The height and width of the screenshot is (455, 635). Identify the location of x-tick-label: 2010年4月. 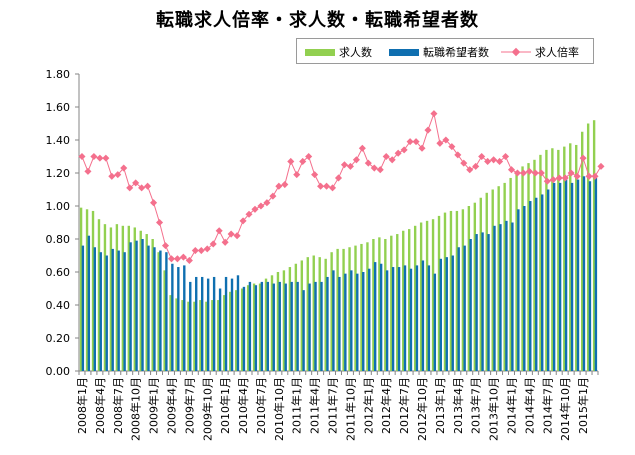
(243, 405).